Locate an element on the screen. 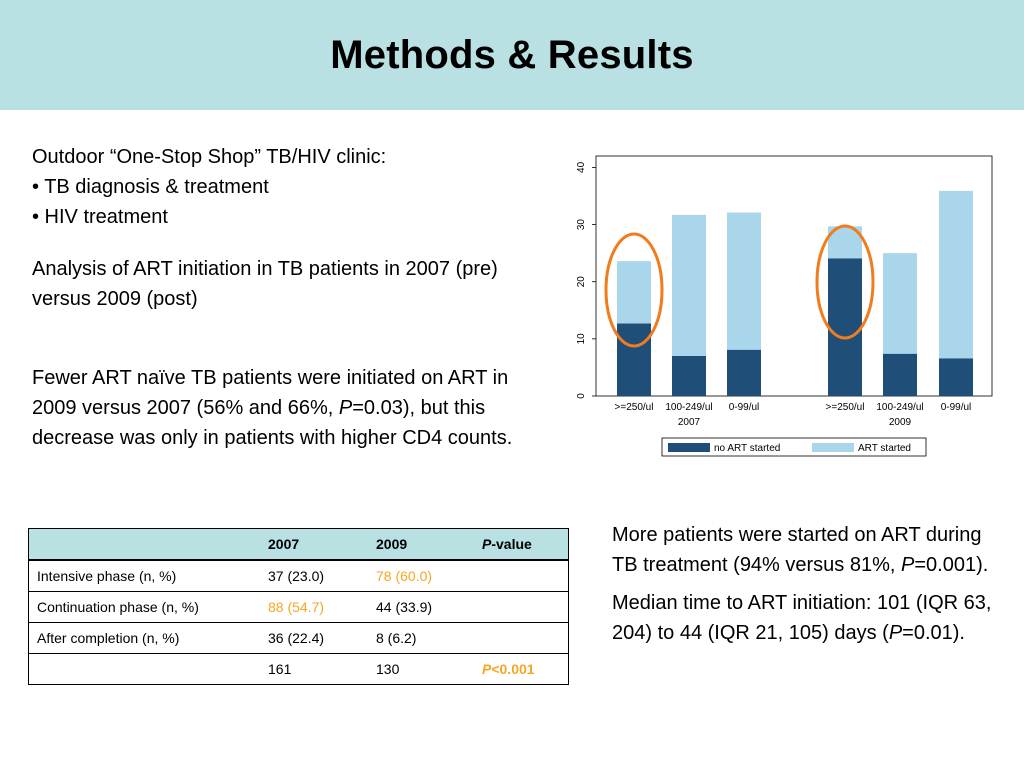 This screenshot has width=1024, height=768. cell-2009: 8 (6.2) is located at coordinates (421, 638).